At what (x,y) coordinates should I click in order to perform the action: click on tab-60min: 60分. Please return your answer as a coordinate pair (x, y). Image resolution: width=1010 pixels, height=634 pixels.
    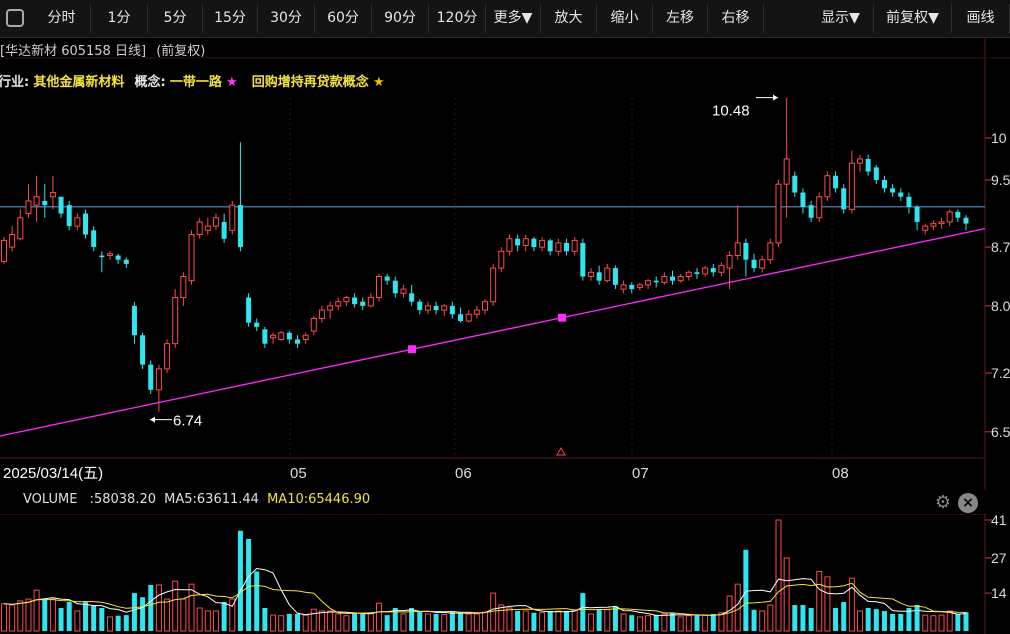
    Looking at the image, I should click on (343, 18).